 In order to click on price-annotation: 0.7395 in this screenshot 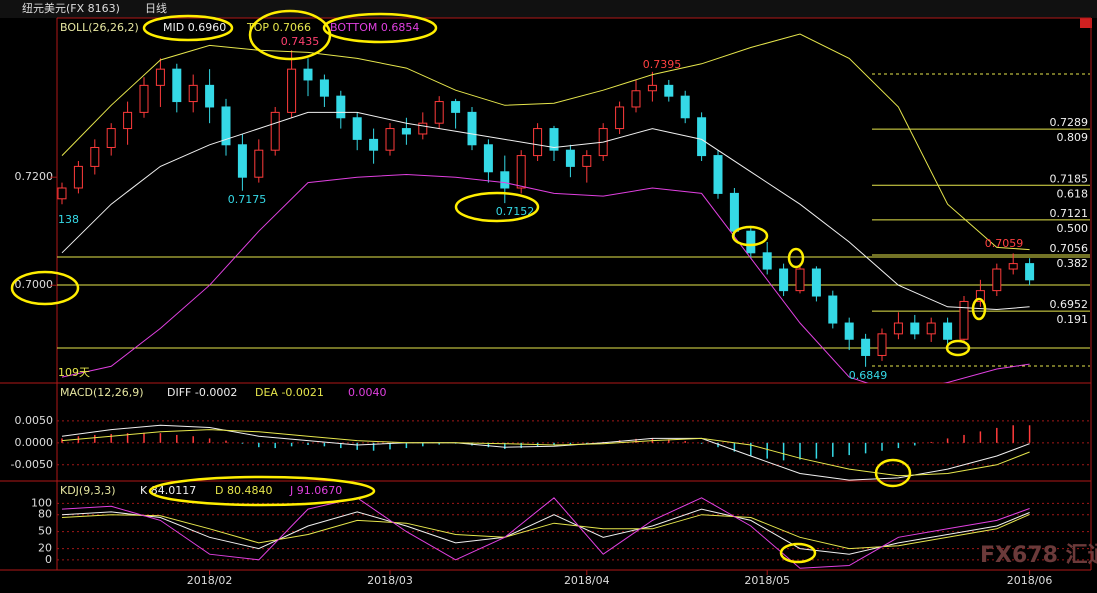, I will do `click(662, 64)`.